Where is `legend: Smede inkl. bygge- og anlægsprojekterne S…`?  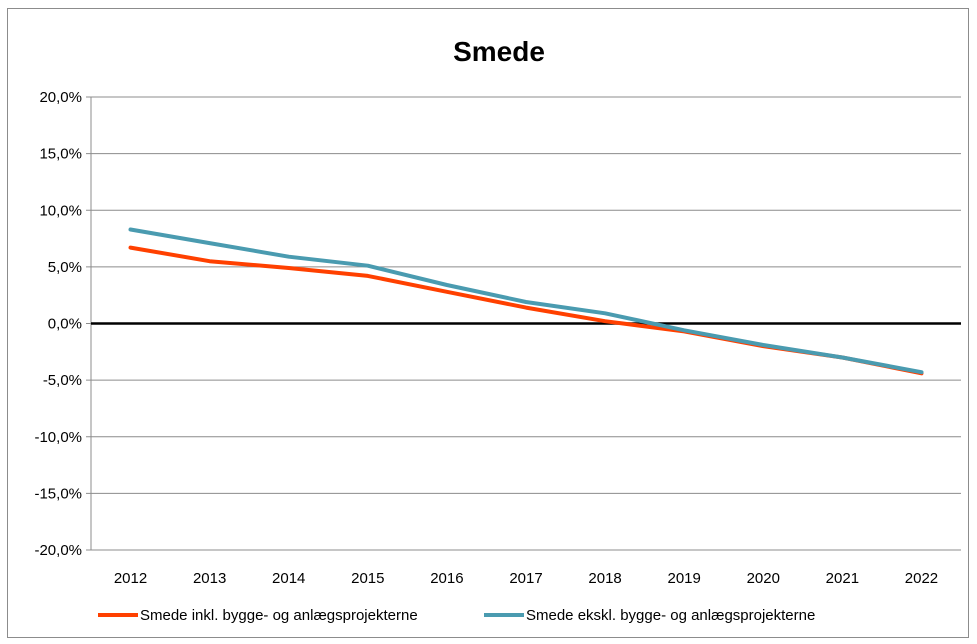
legend: Smede inkl. bygge- og anlægsprojekterne S… is located at coordinates (456, 615).